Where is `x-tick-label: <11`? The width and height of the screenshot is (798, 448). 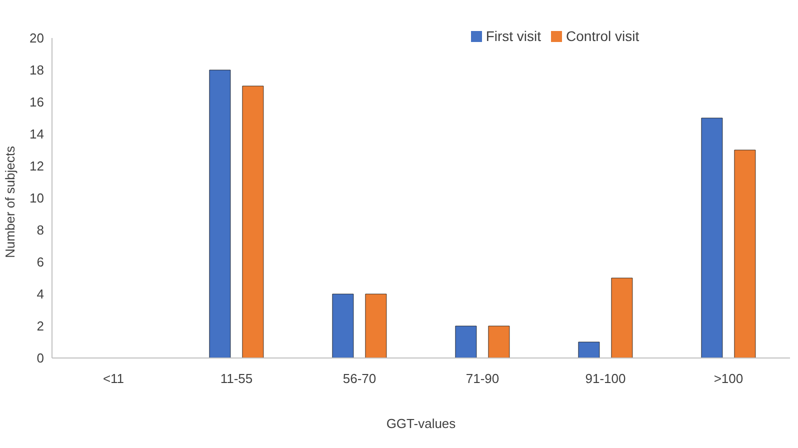
x-tick-label: <11 is located at coordinates (113, 378).